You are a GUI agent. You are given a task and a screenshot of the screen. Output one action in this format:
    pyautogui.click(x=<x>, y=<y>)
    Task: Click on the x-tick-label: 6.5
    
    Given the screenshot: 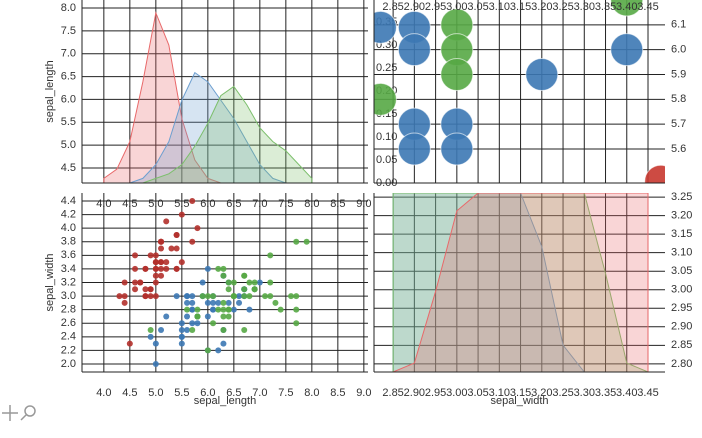 What is the action you would take?
    pyautogui.click(x=233, y=393)
    